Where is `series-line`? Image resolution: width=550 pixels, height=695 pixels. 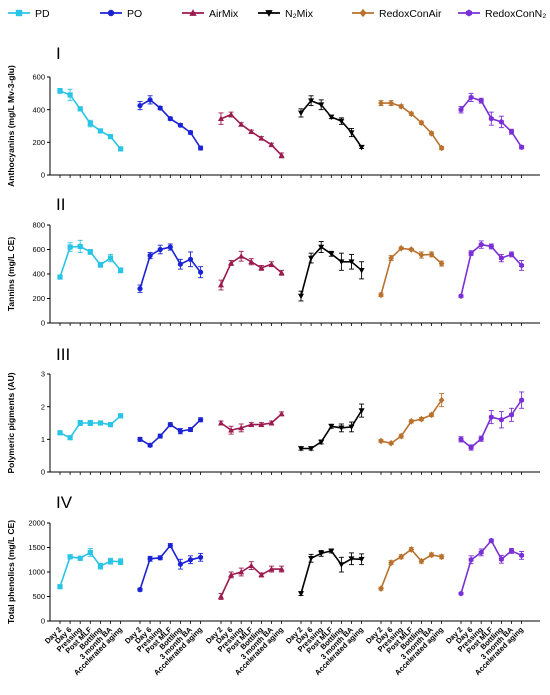 series-line is located at coordinates (170, 123).